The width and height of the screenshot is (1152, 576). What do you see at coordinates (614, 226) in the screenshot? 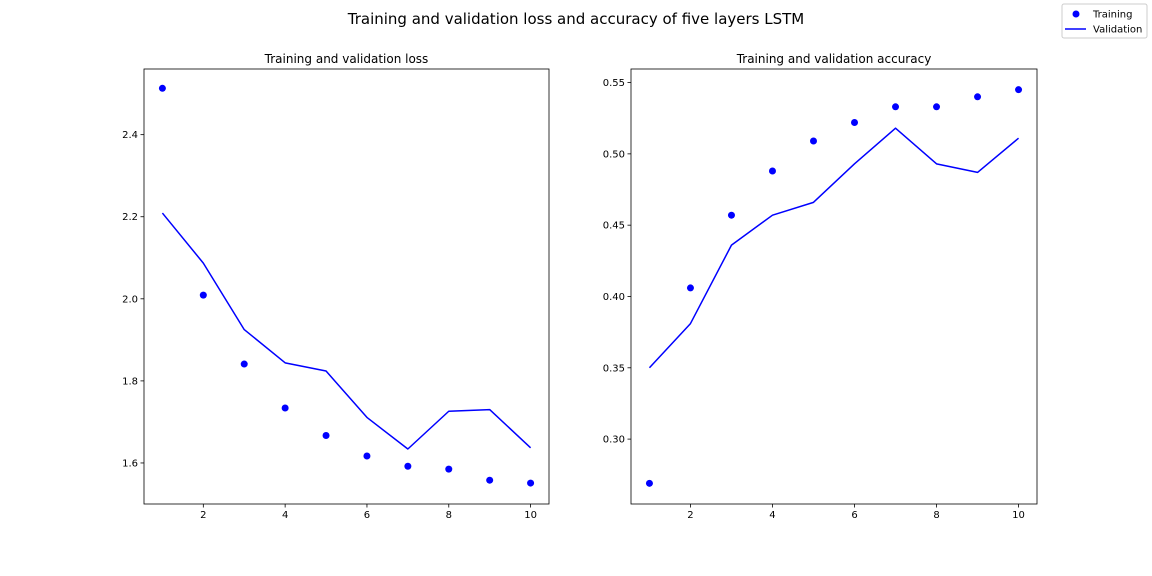
I see `accuracy-y-tick-label: 0.45` at bounding box center [614, 226].